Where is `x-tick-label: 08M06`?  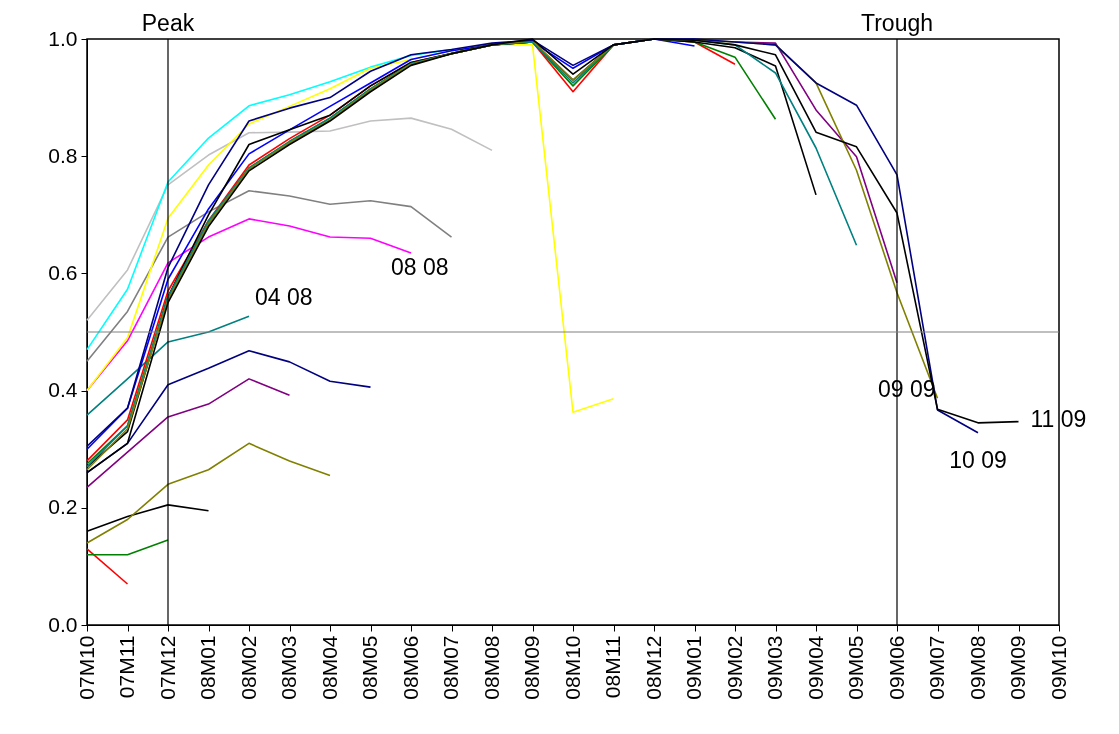
x-tick-label: 08M06 is located at coordinates (410, 667).